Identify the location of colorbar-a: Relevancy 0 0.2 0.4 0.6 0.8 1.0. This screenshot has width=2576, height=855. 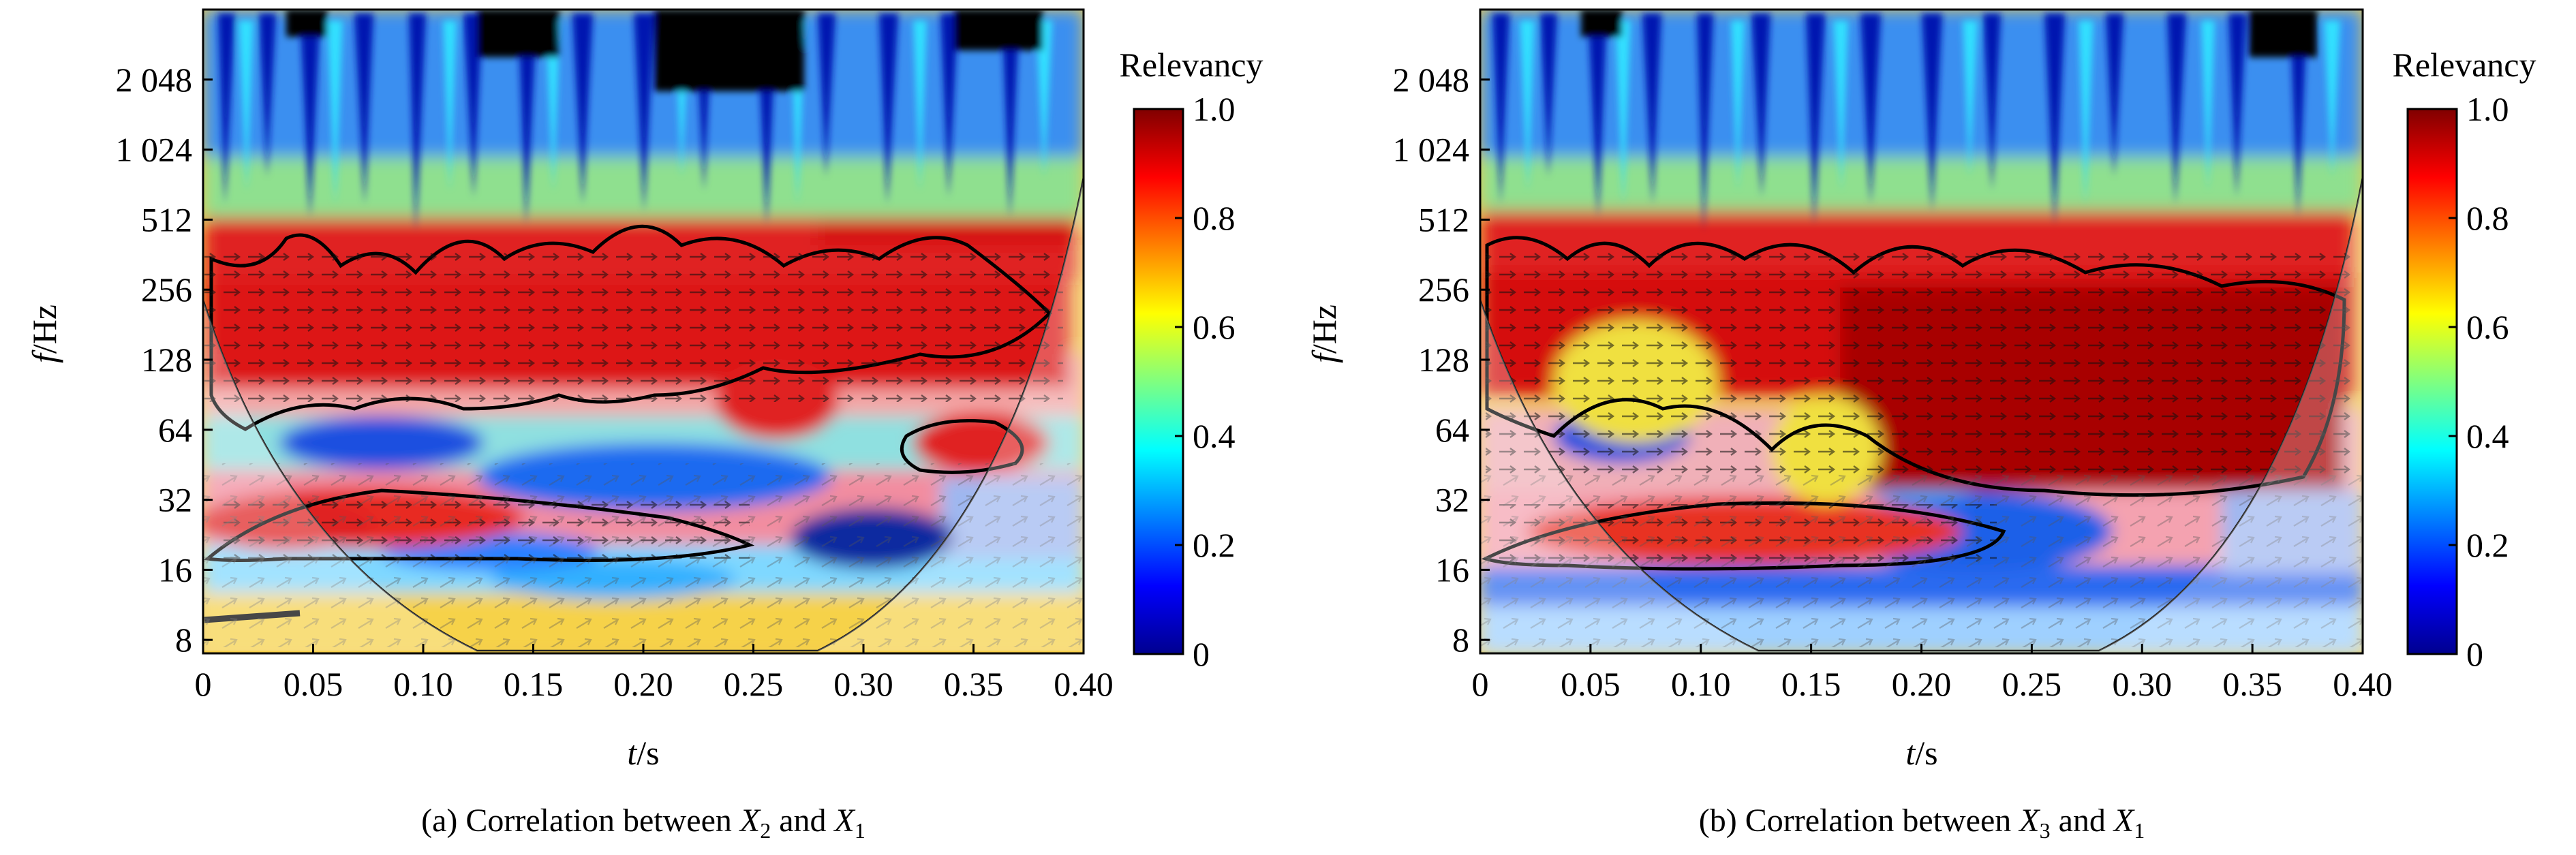
(1191, 359).